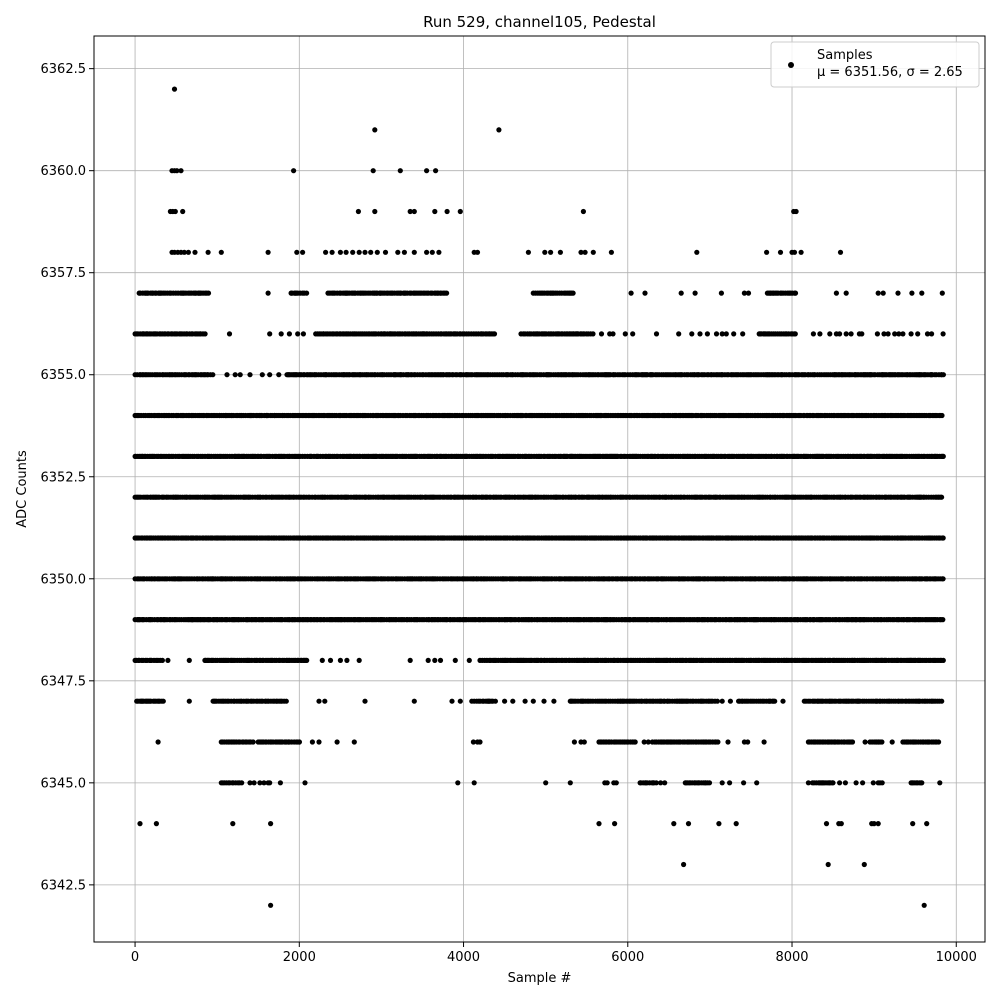 The width and height of the screenshot is (1000, 1004). I want to click on y-axis-label: ADC Counts, so click(22, 489).